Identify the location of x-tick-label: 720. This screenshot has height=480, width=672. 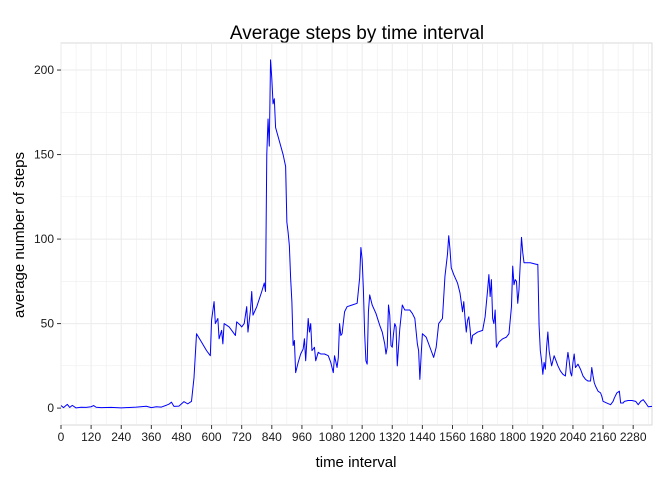
(242, 437).